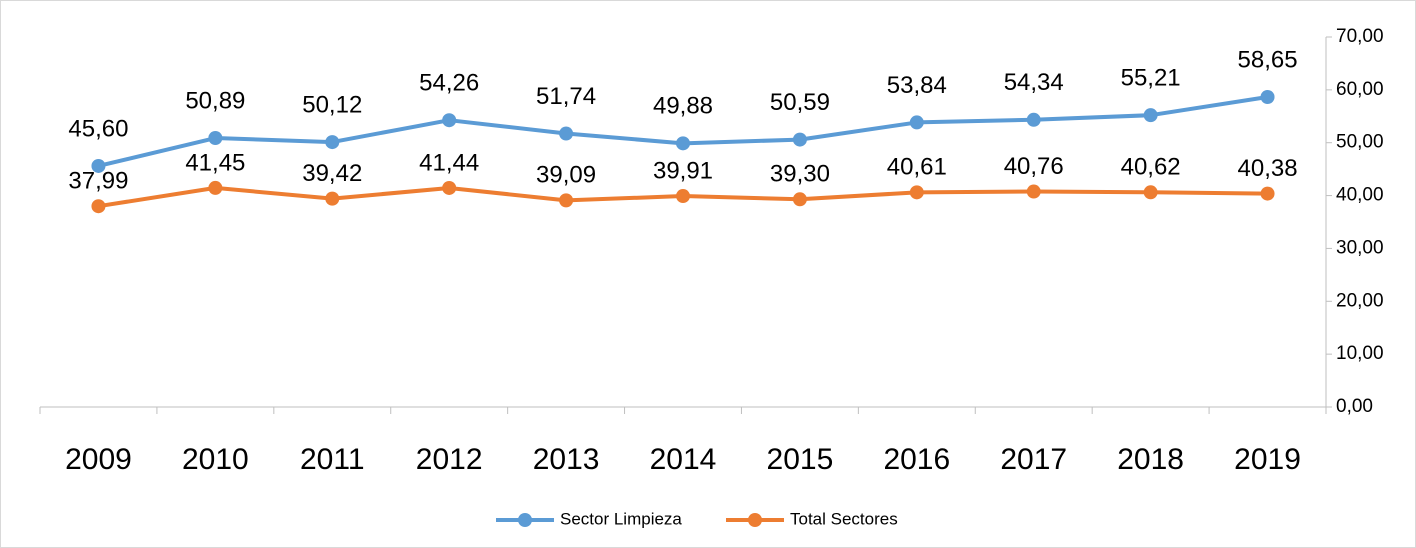  What do you see at coordinates (917, 85) in the screenshot?
I see `data-label: 53,84` at bounding box center [917, 85].